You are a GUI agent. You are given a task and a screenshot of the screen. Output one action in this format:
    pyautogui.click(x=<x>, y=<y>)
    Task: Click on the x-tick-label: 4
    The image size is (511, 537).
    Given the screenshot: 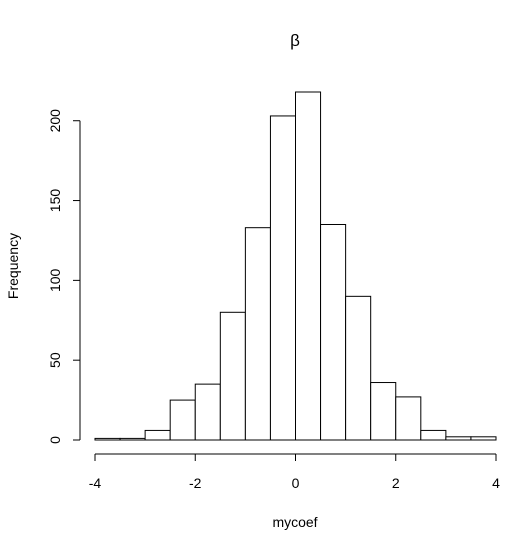 What is the action you would take?
    pyautogui.click(x=496, y=483)
    